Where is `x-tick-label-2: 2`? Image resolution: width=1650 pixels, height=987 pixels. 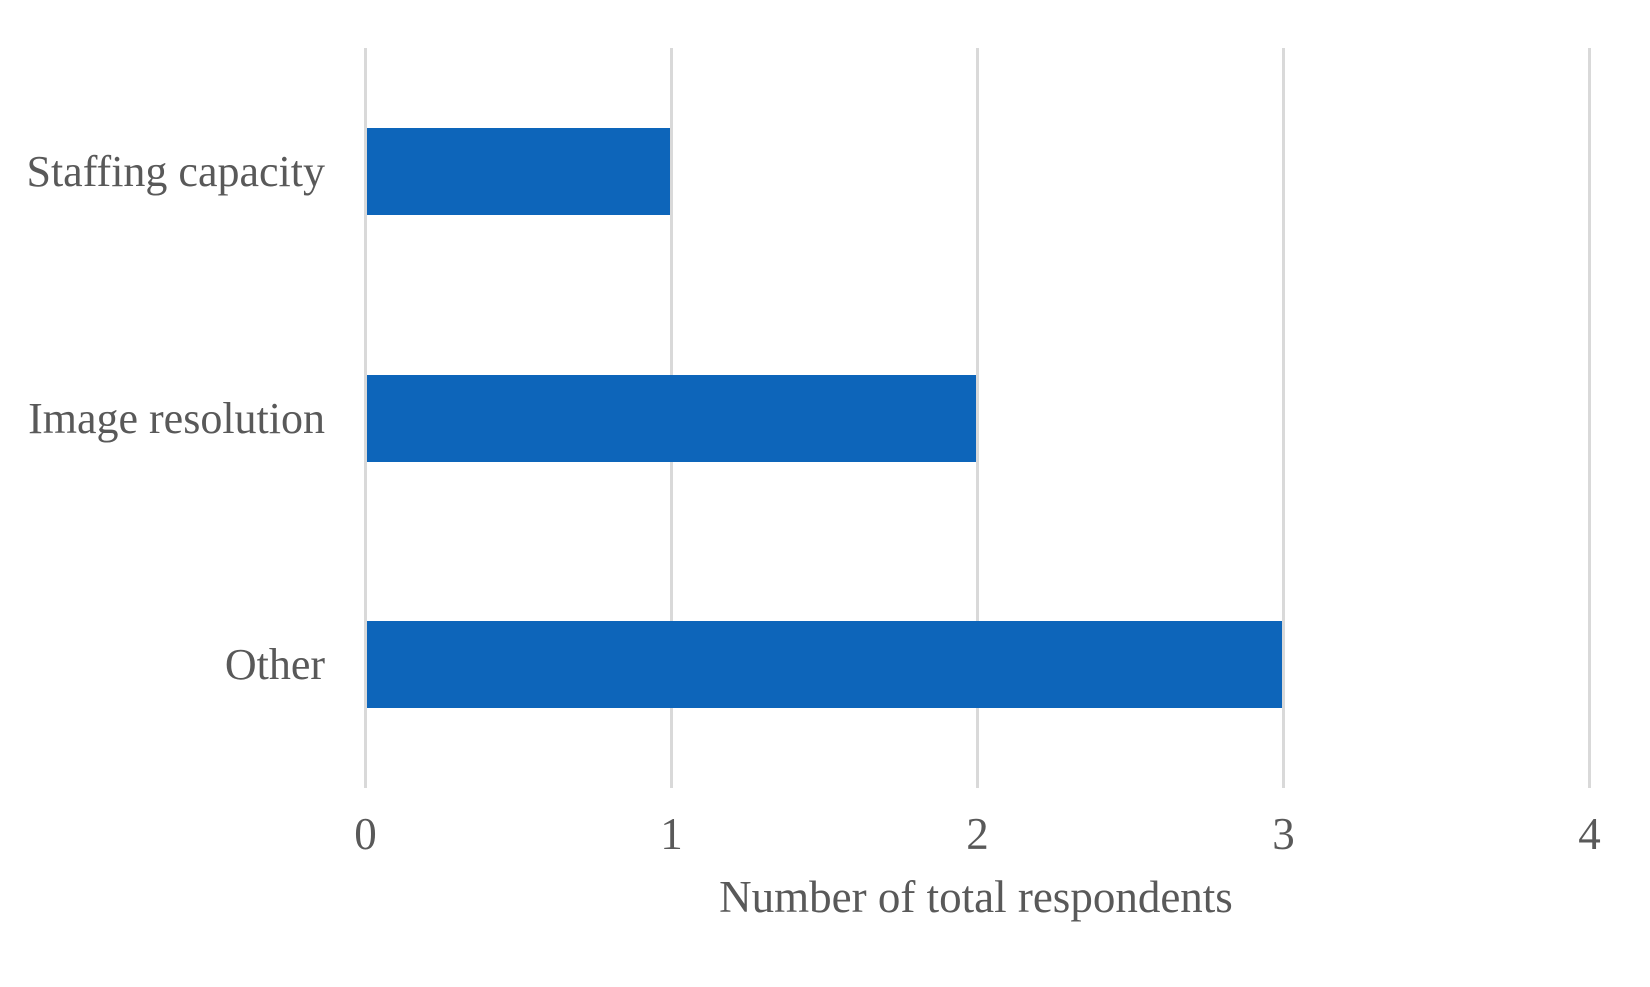
x-tick-label-2: 2 is located at coordinates (977, 834).